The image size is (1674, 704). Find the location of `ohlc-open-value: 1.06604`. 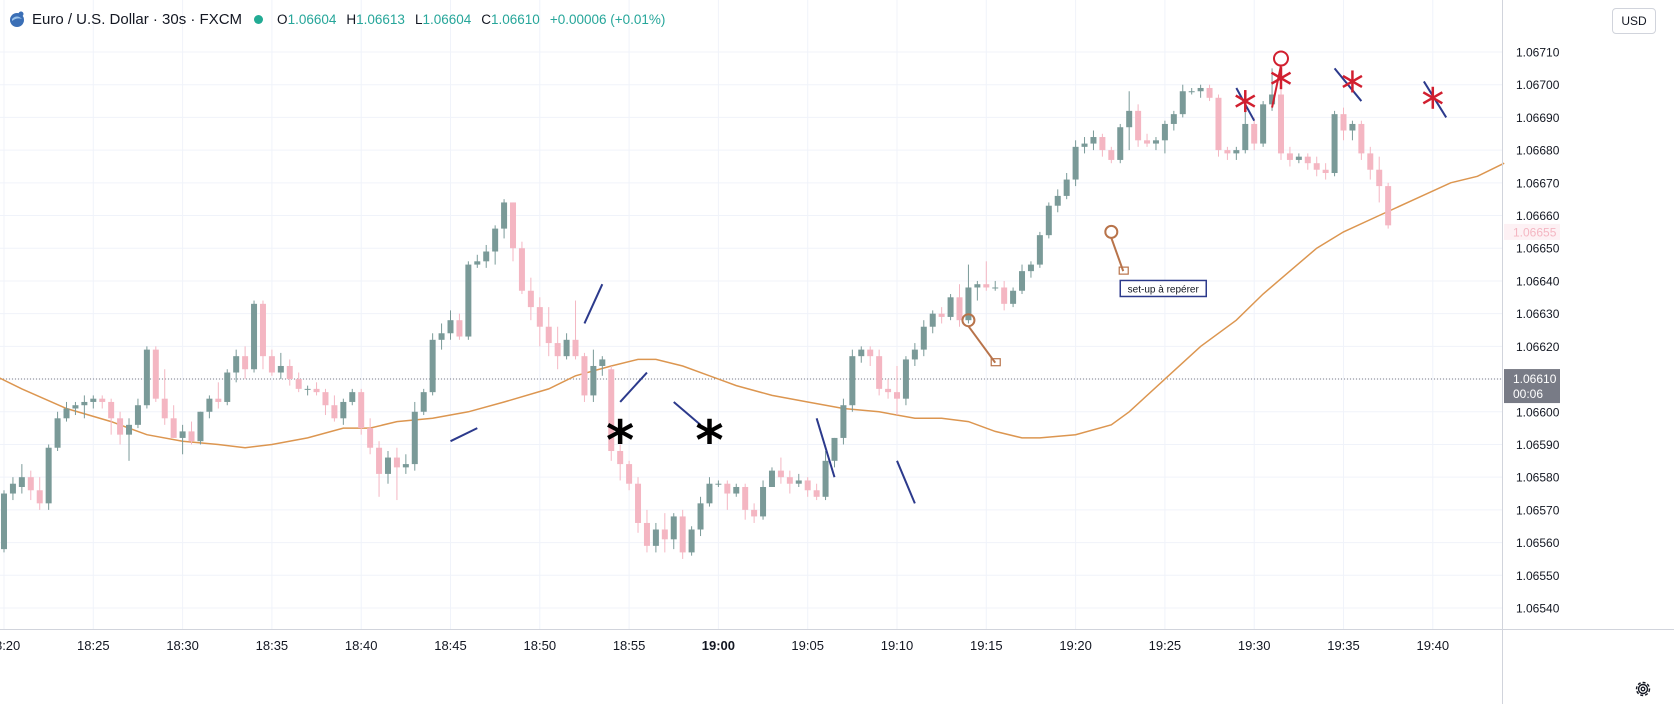

ohlc-open-value: 1.06604 is located at coordinates (312, 19).